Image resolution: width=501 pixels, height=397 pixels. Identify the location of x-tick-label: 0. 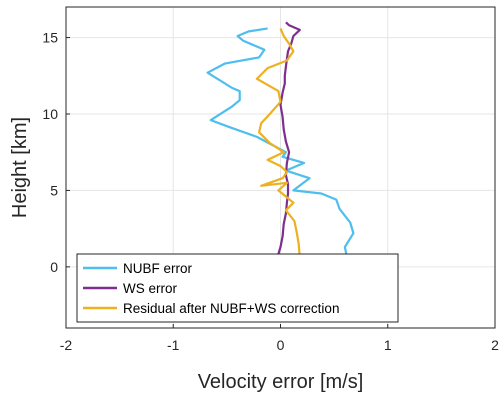
(281, 345).